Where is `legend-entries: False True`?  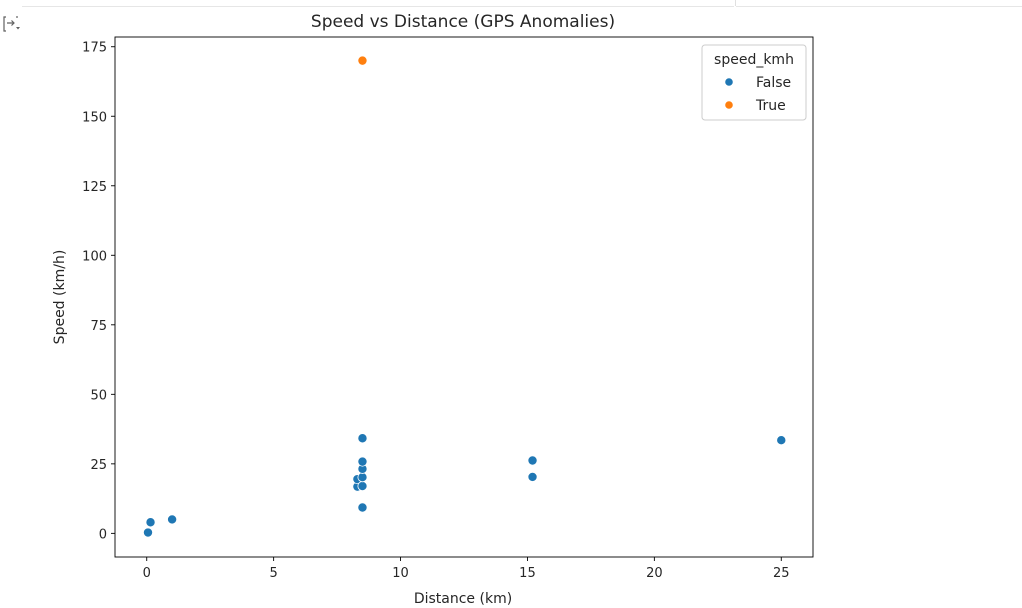 legend-entries: False True is located at coordinates (757, 94).